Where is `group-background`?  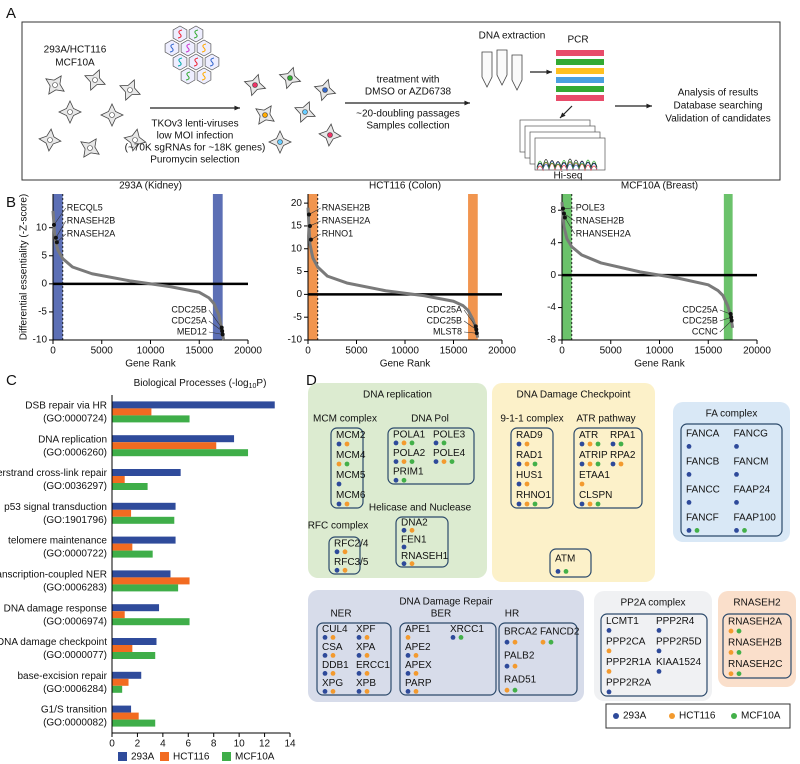
group-background is located at coordinates (731, 472).